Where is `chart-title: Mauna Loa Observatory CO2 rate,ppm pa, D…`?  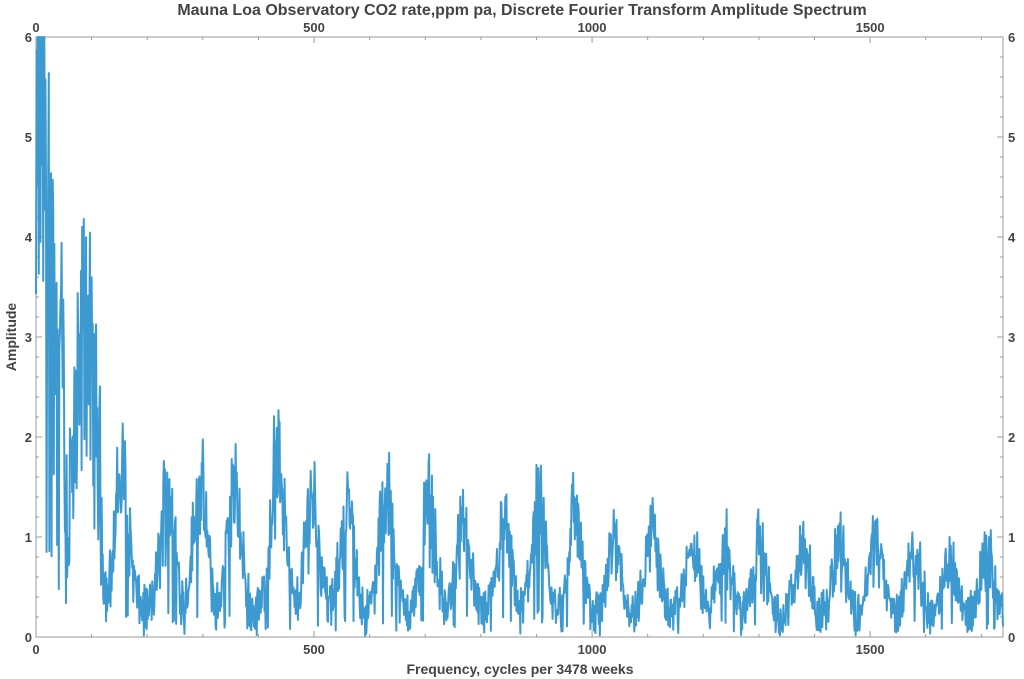
chart-title: Mauna Loa Observatory CO2 rate,ppm pa, D… is located at coordinates (521, 10).